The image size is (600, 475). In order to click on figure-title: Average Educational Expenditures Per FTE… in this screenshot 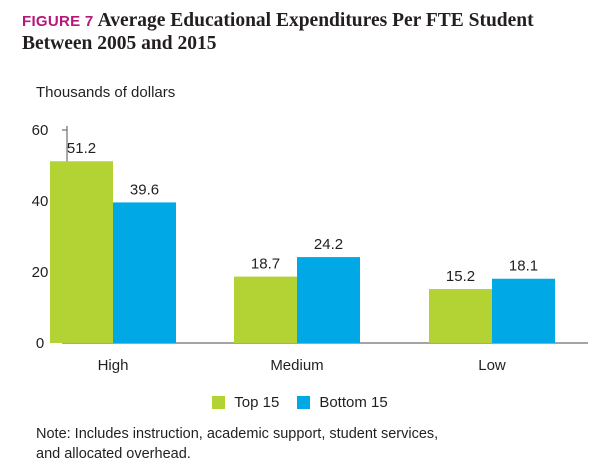, I will do `click(315, 20)`.